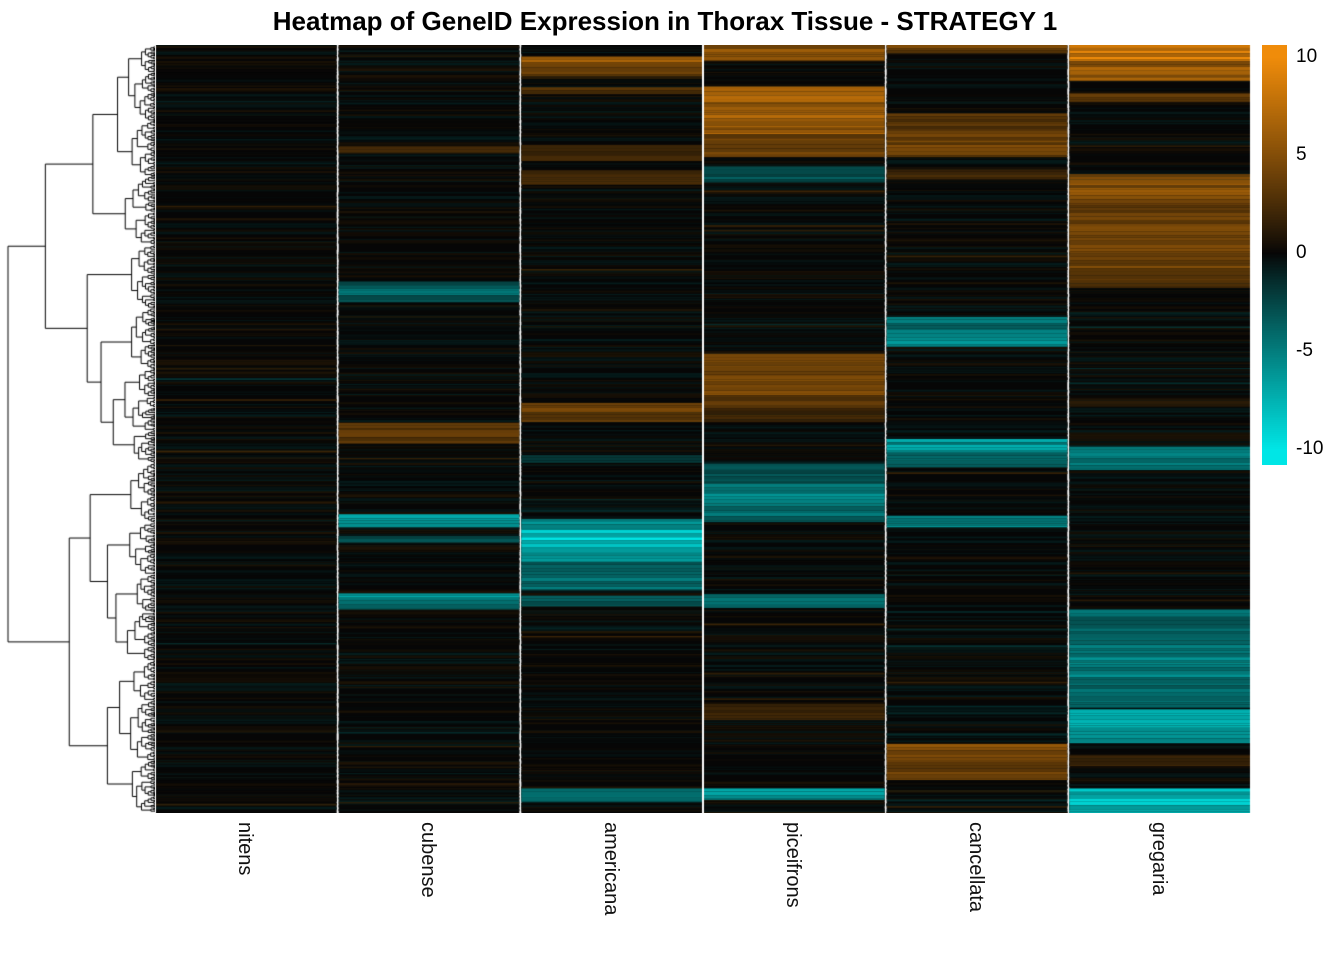  Describe the element at coordinates (1310, 449) in the screenshot. I see `legend-tick-label--10: -10` at that location.